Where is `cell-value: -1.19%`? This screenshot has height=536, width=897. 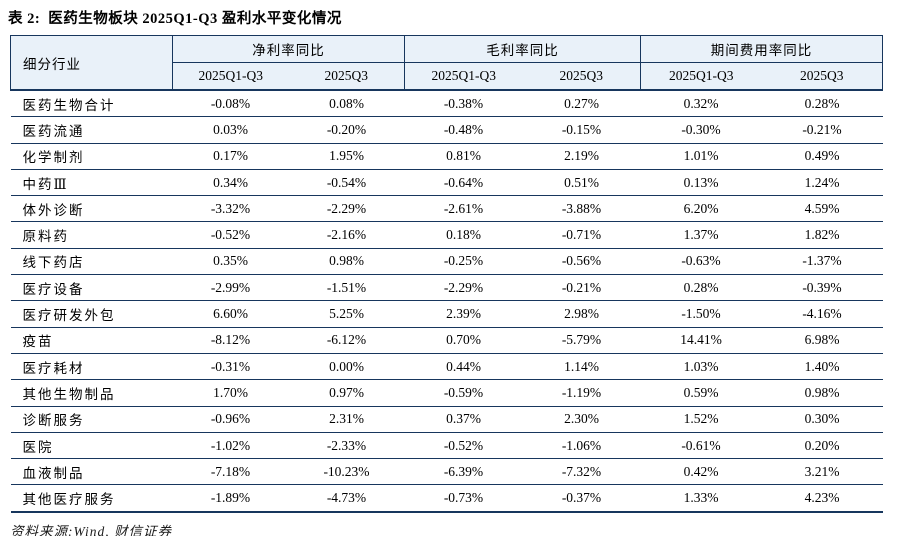
cell-value: -1.19% is located at coordinates (581, 393).